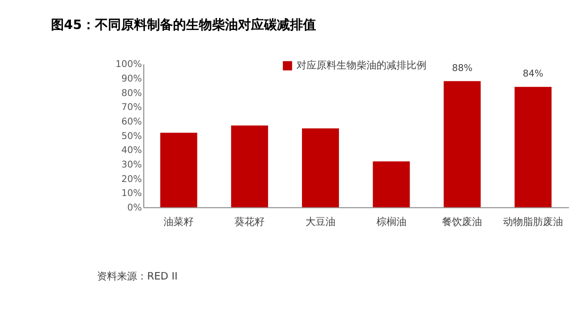 Image resolution: width=587 pixels, height=335 pixels. What do you see at coordinates (391, 222) in the screenshot?
I see `x-tick-label: 棕榈油` at bounding box center [391, 222].